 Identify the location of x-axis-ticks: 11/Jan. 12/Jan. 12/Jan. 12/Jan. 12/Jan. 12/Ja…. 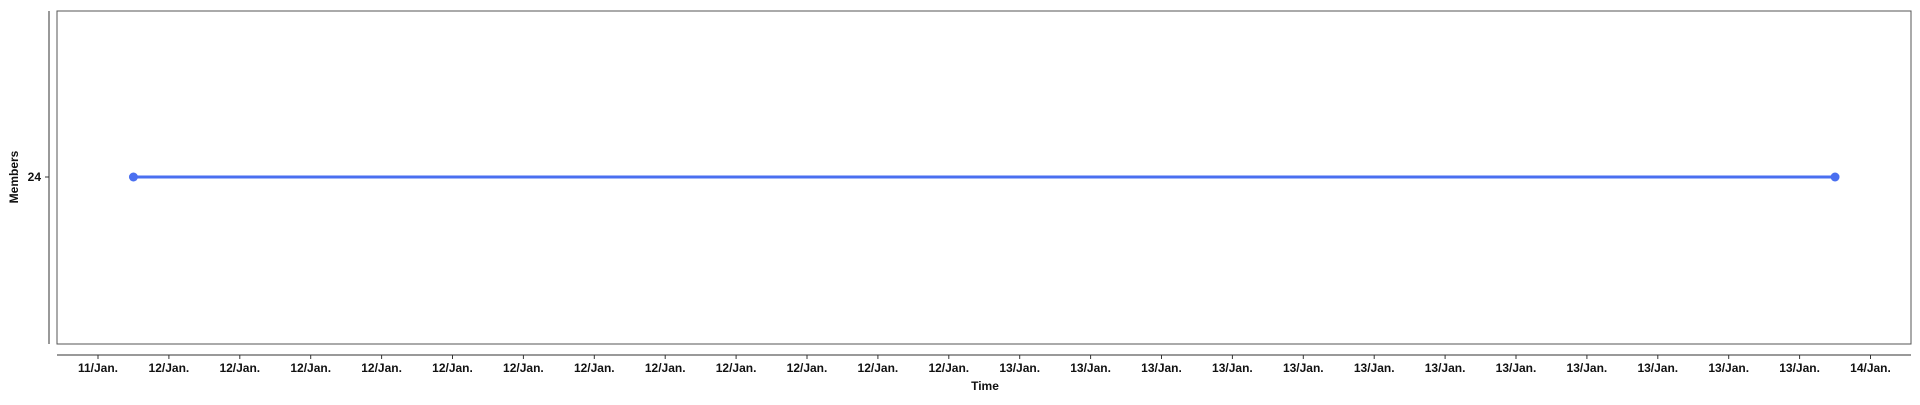
(984, 365).